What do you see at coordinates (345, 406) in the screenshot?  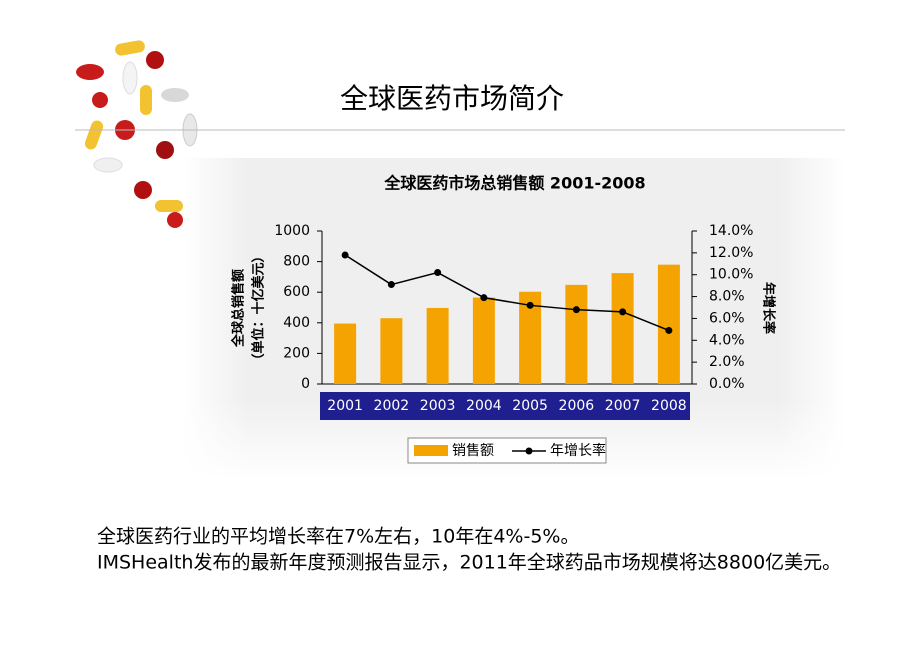 I see `x-tick-label: 2001` at bounding box center [345, 406].